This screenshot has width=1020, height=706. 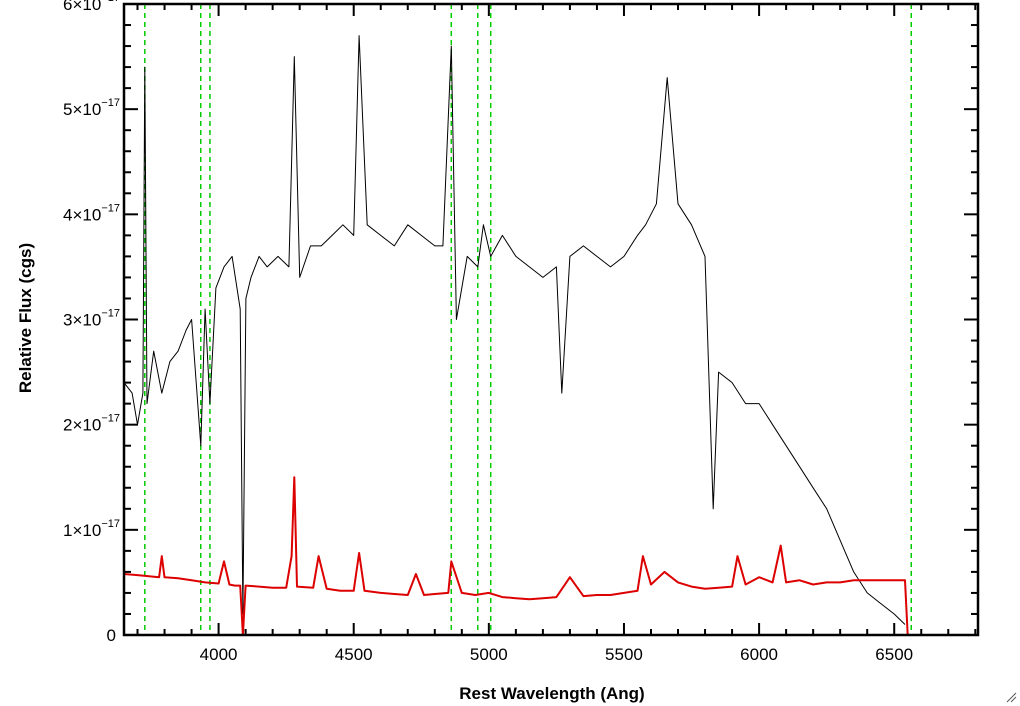 What do you see at coordinates (894, 654) in the screenshot?
I see `x-tick-label: 6500` at bounding box center [894, 654].